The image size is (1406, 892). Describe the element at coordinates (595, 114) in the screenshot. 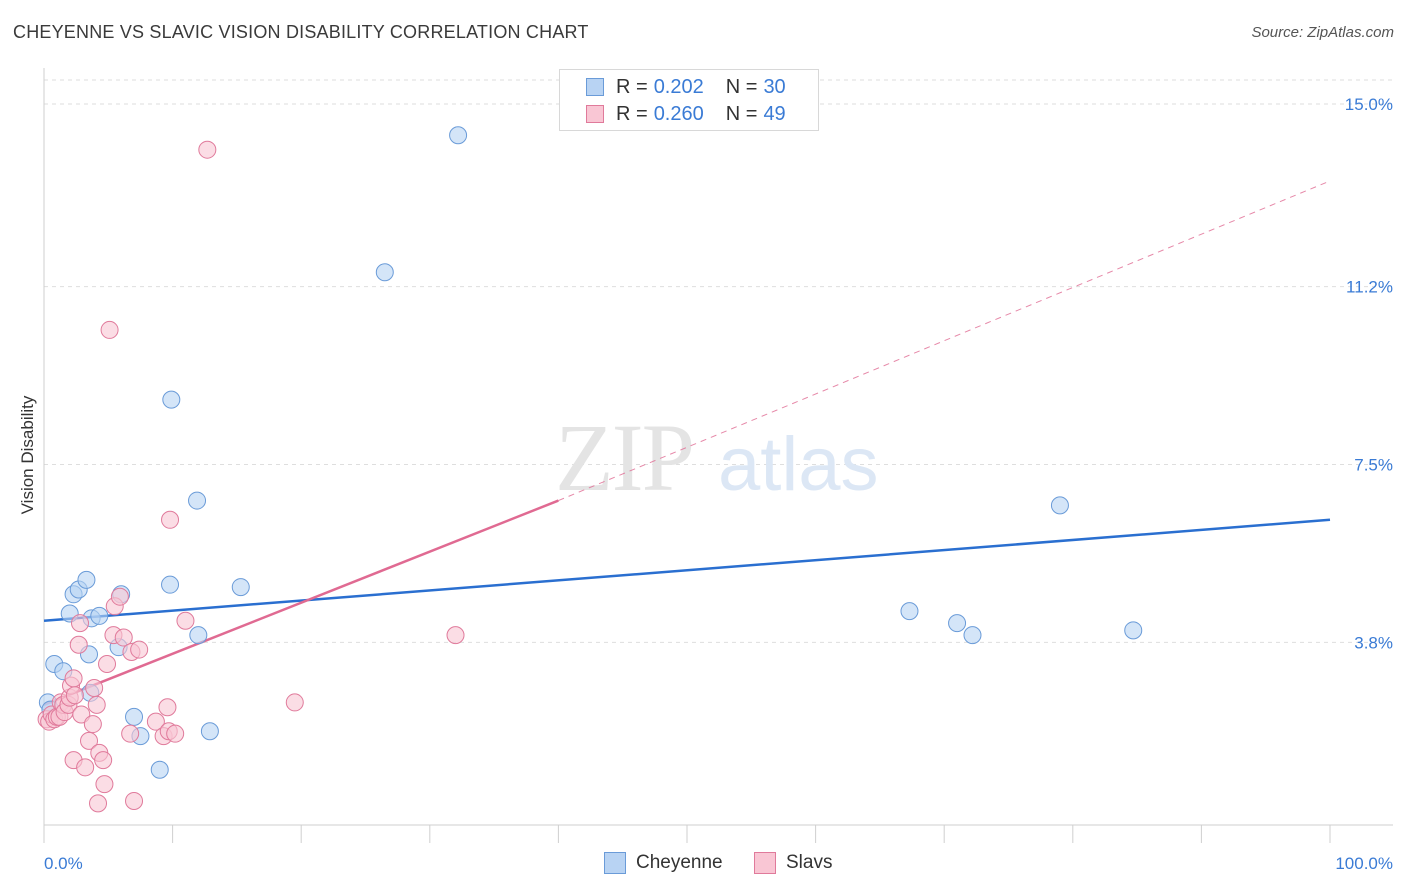

I see `legend-swatch-slavs` at that location.